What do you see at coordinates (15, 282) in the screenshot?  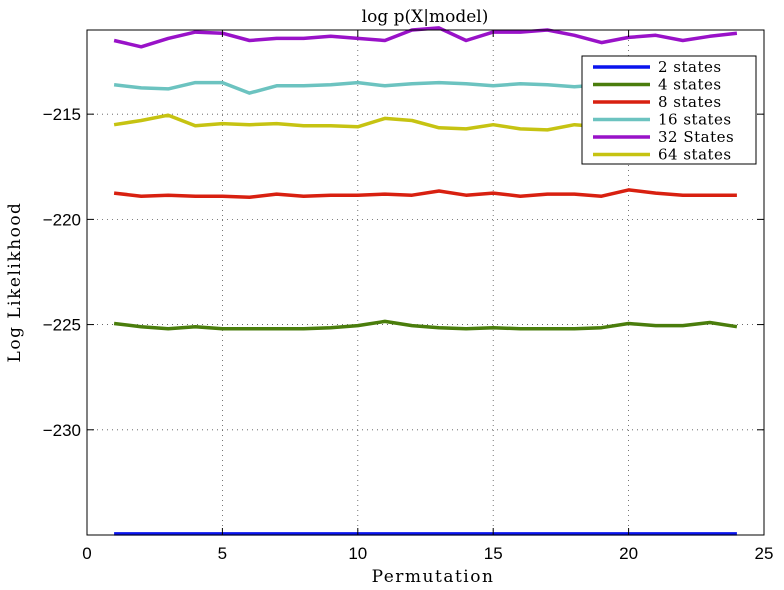 I see `y-axis-title: Log Likelikhood` at bounding box center [15, 282].